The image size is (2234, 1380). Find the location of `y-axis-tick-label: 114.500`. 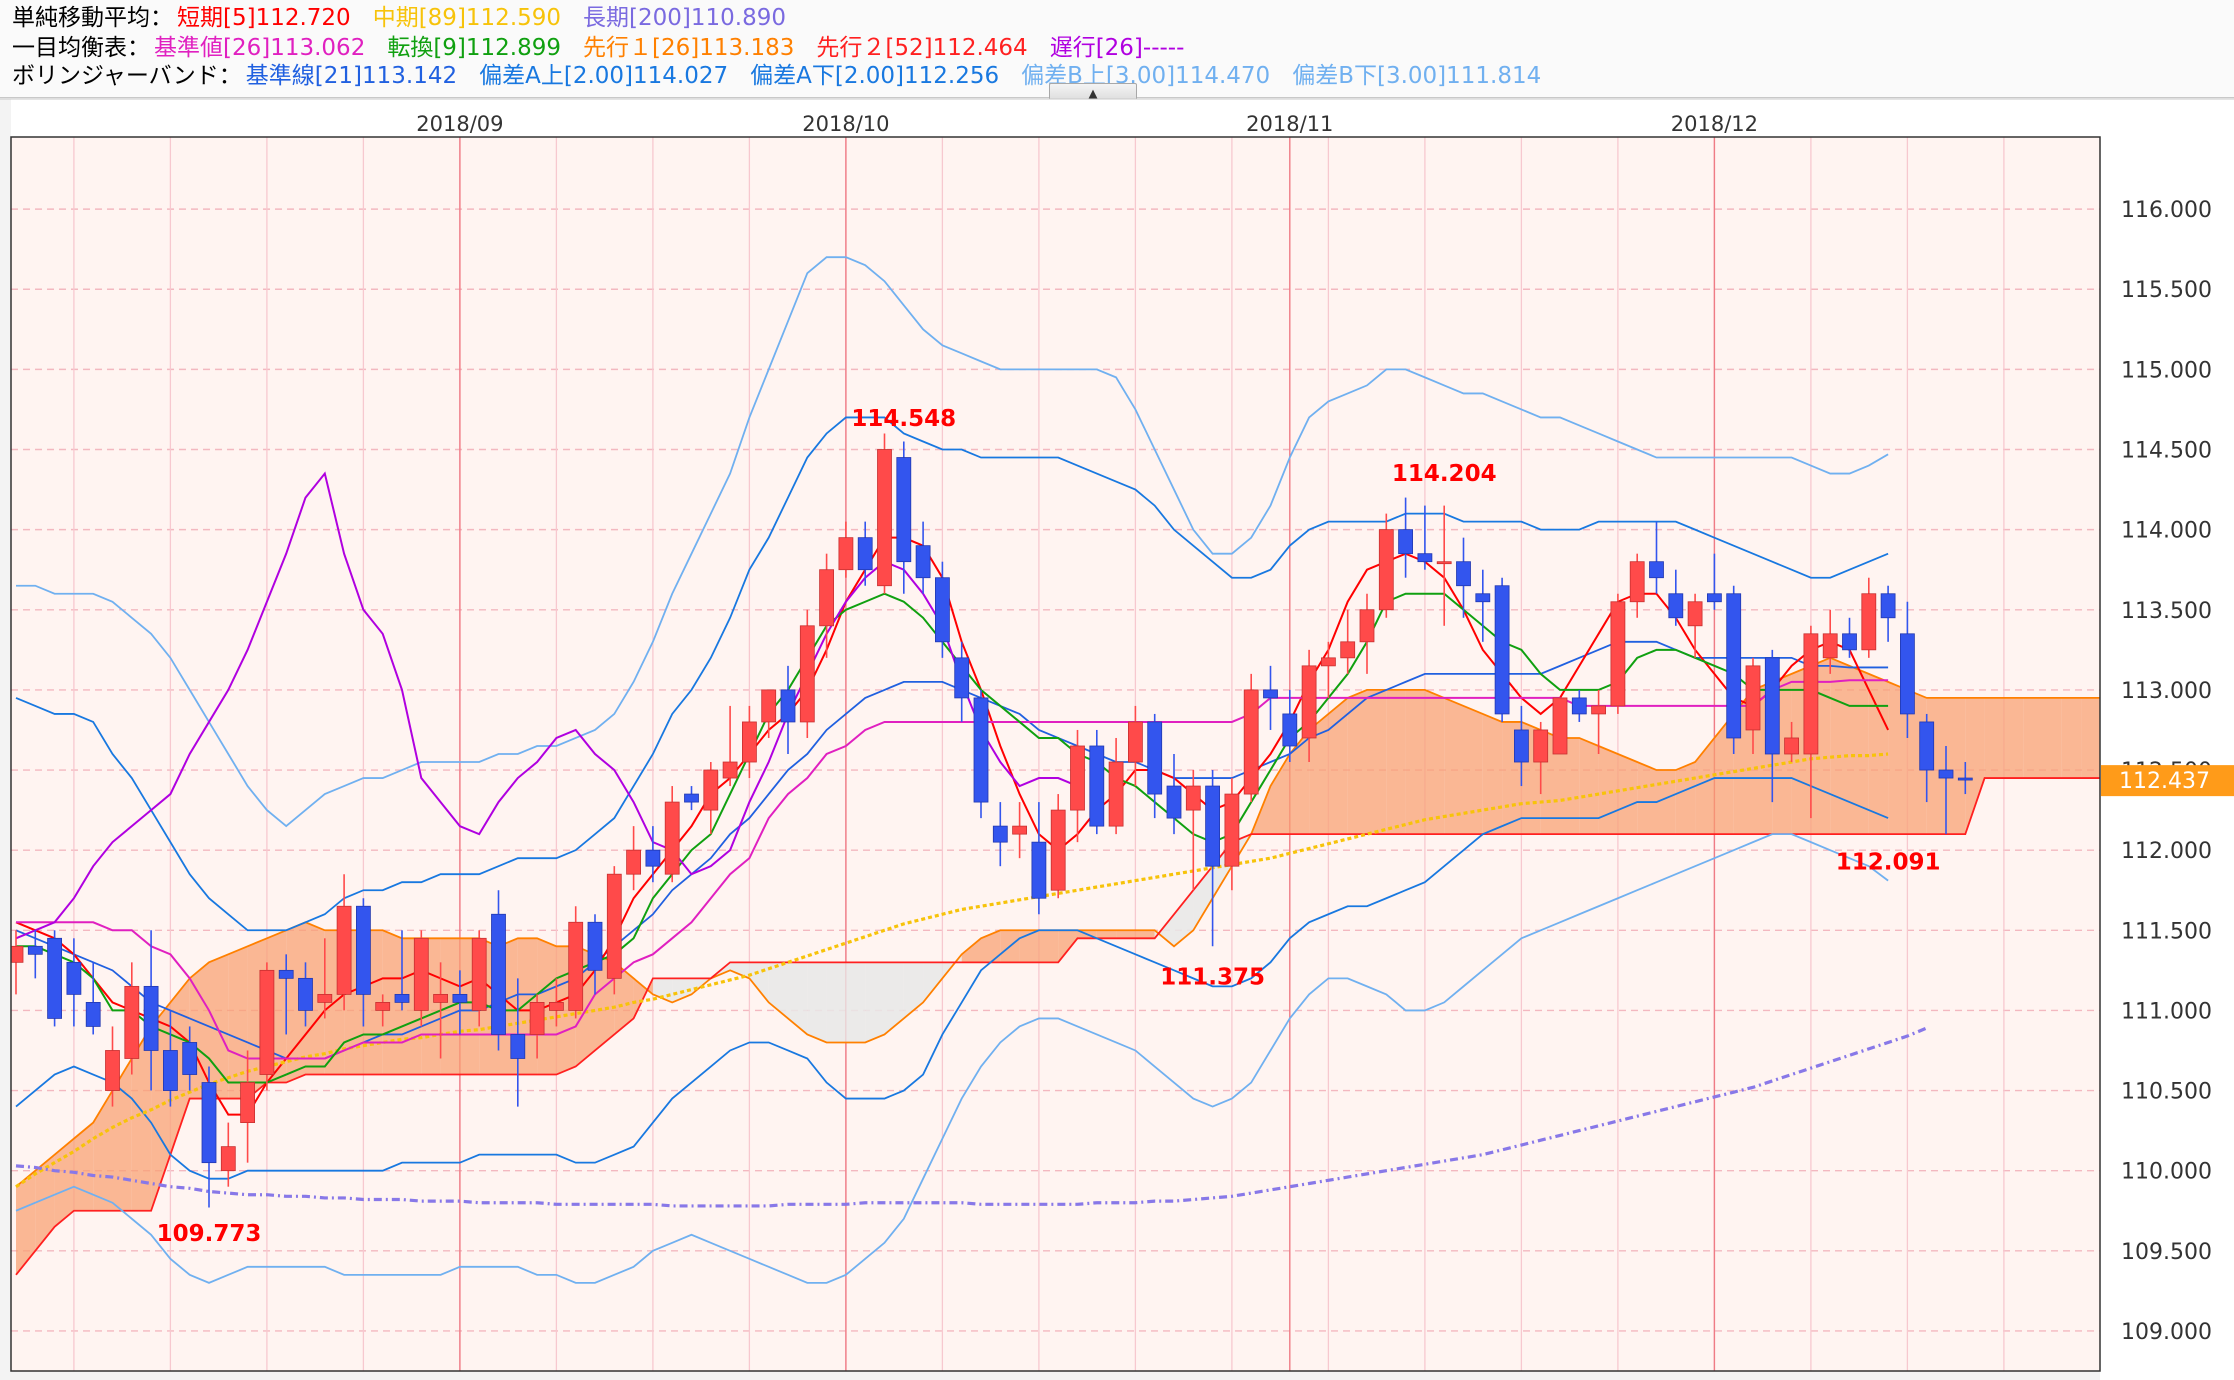

y-axis-tick-label: 114.500 is located at coordinates (2166, 451).